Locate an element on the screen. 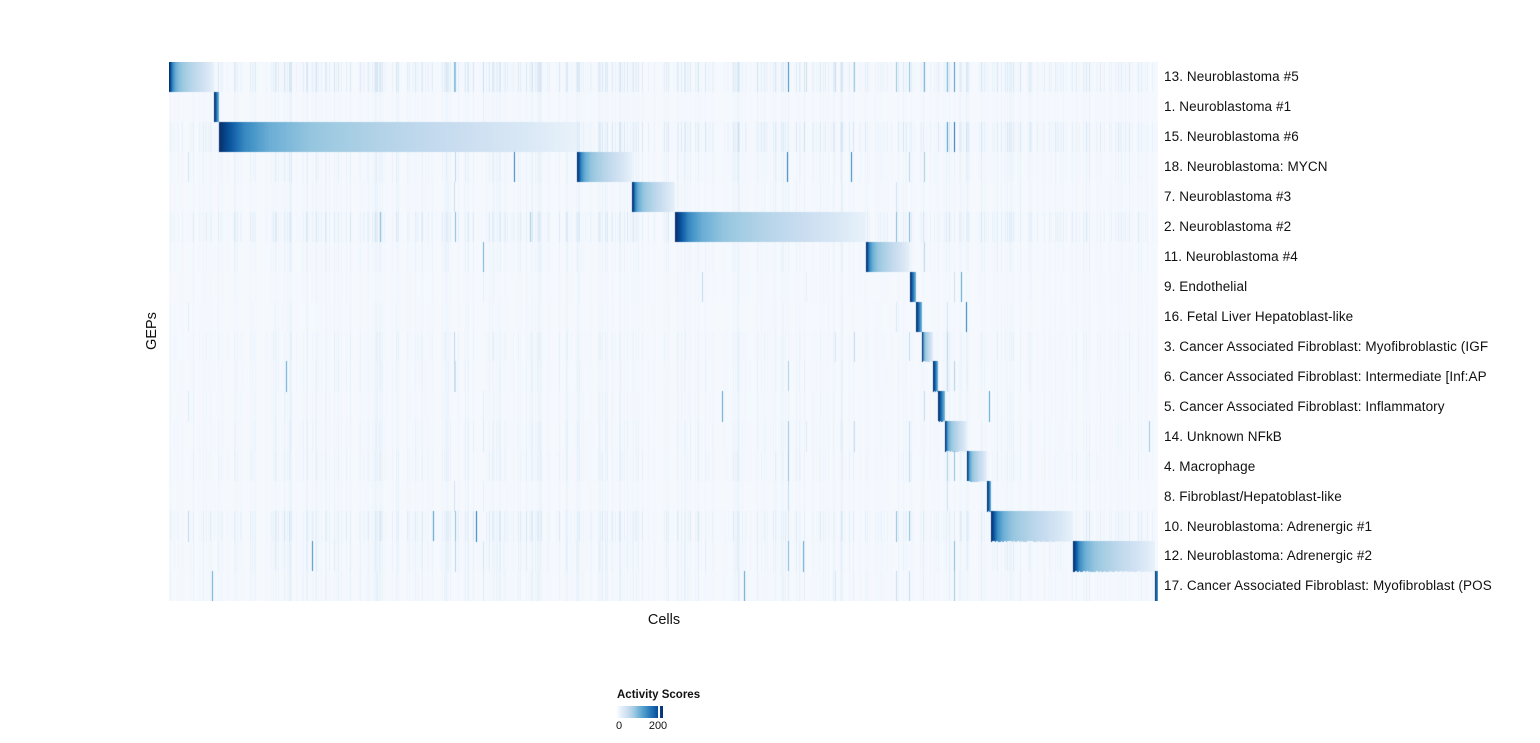  legend-colorbar is located at coordinates (640, 712).